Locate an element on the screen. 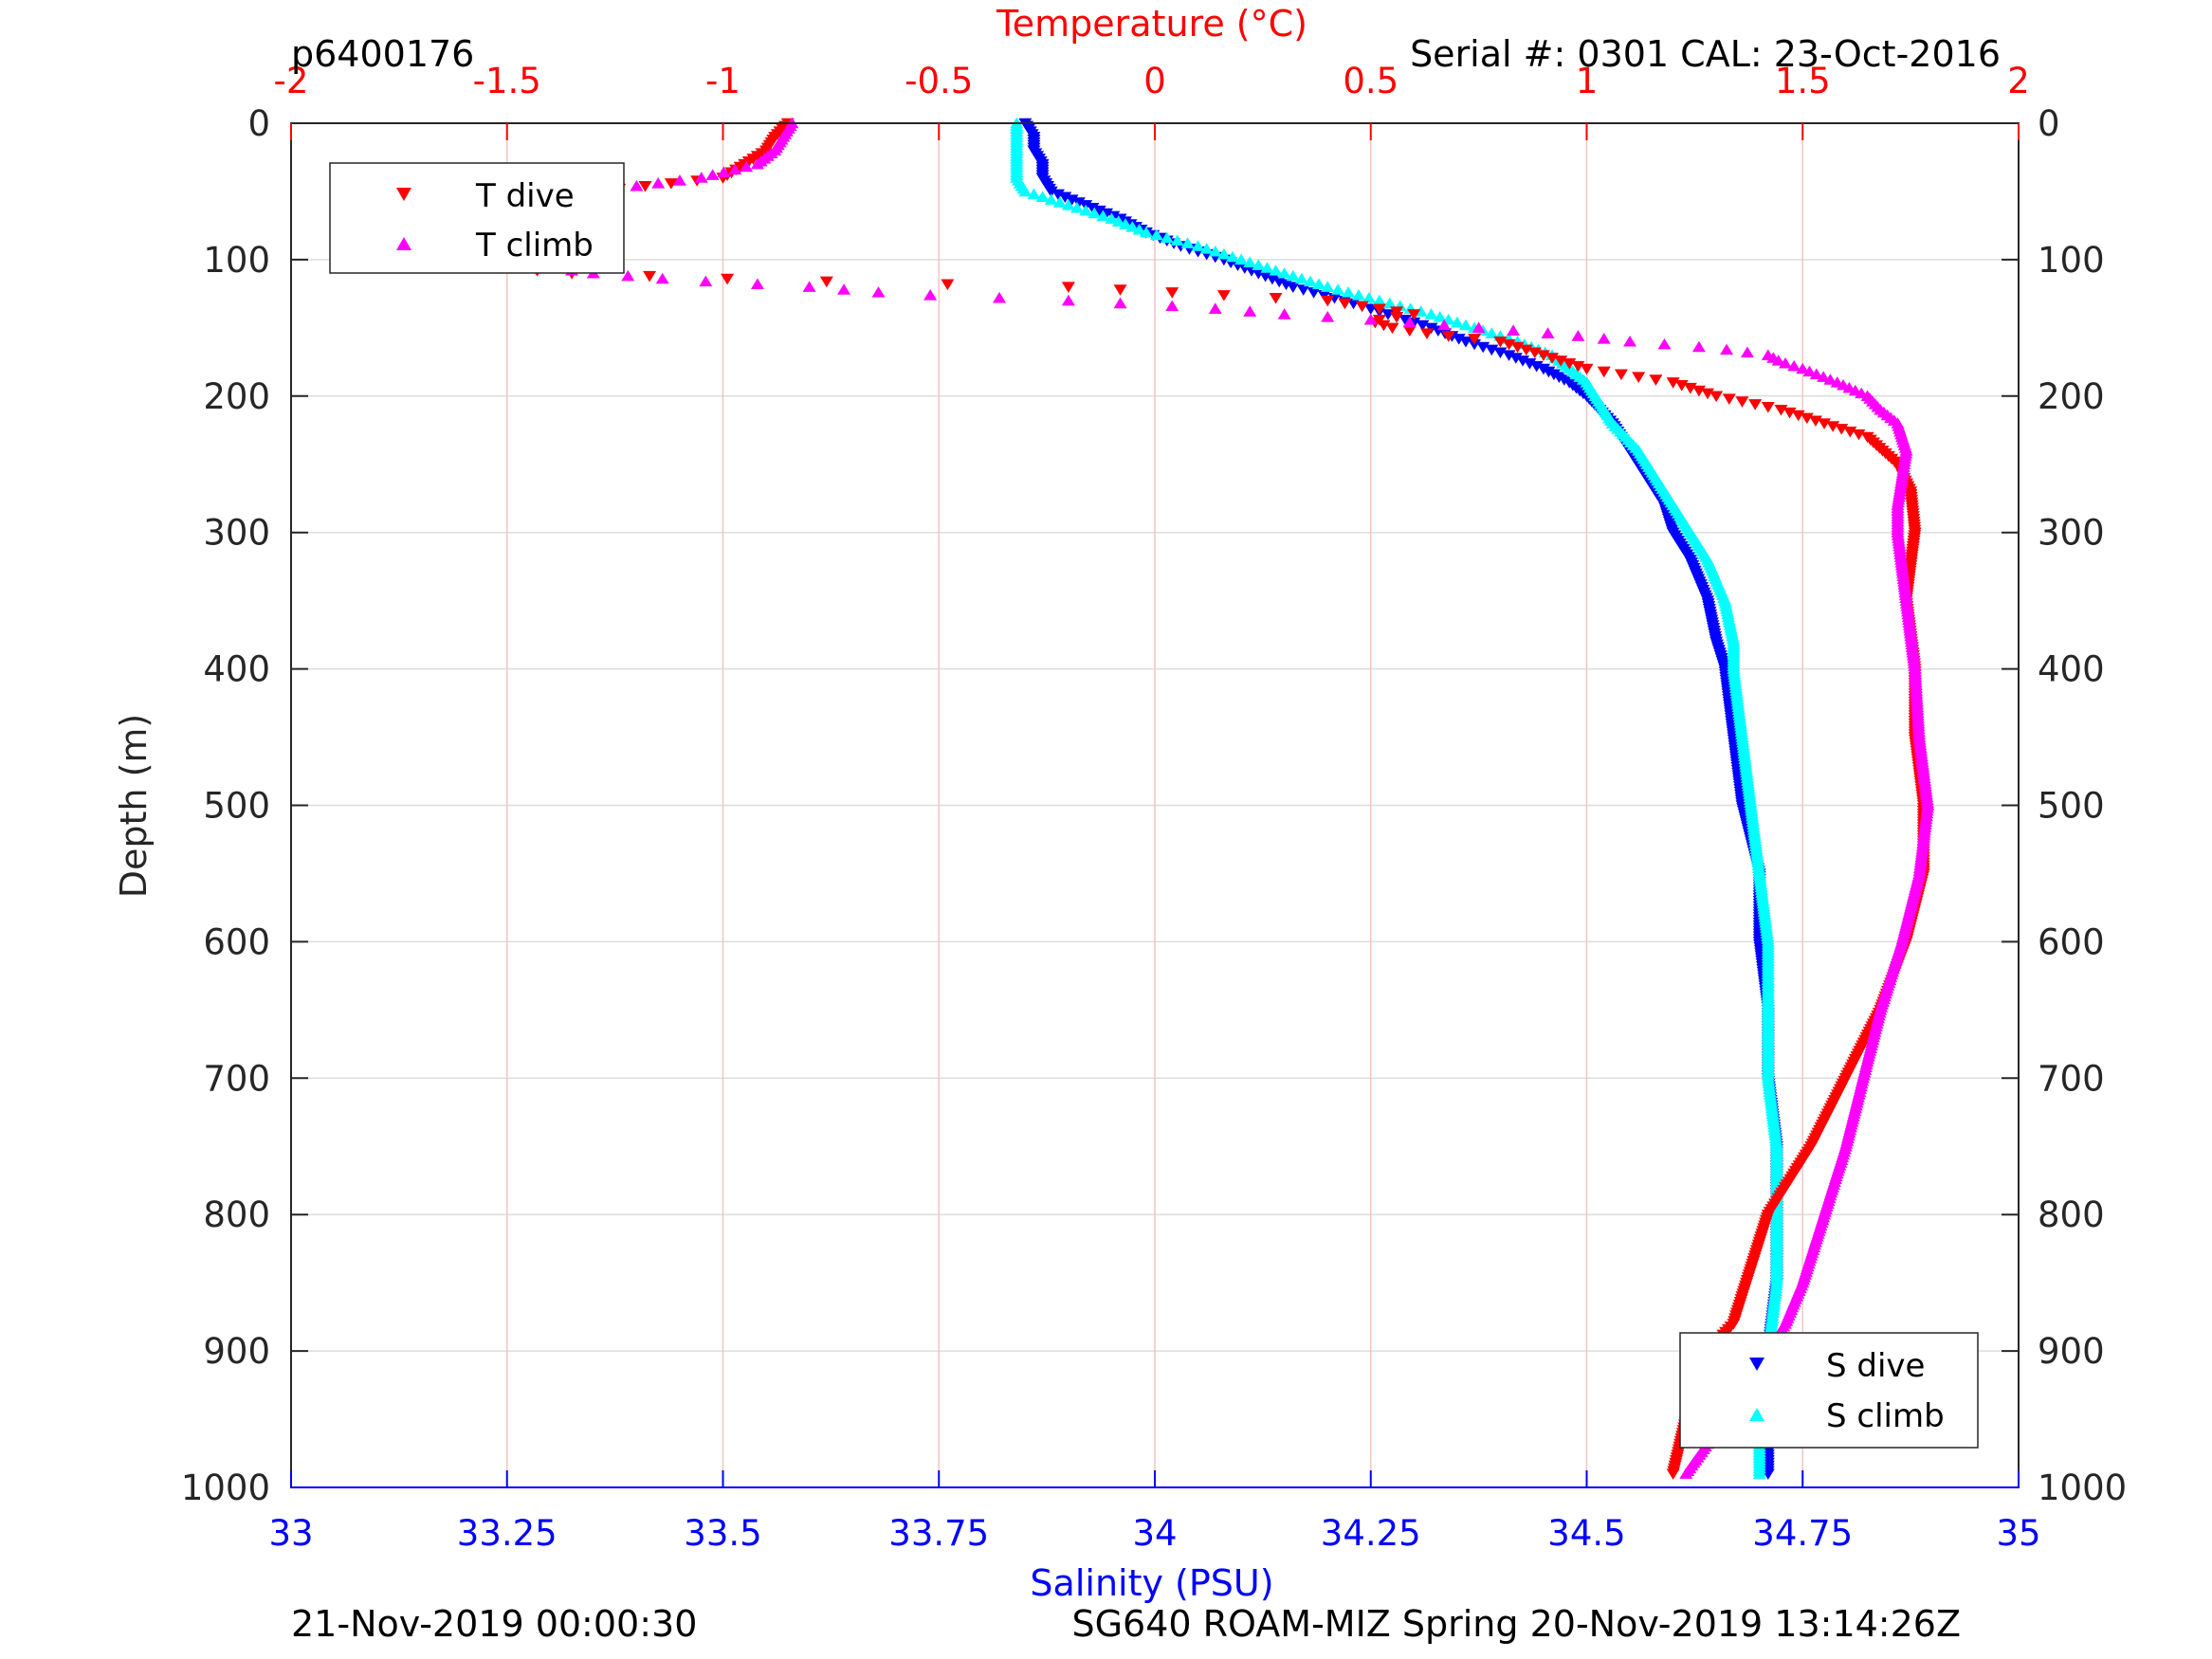 This screenshot has height=1659, width=2212. s-dive-legend-label: S dive is located at coordinates (1875, 1366).